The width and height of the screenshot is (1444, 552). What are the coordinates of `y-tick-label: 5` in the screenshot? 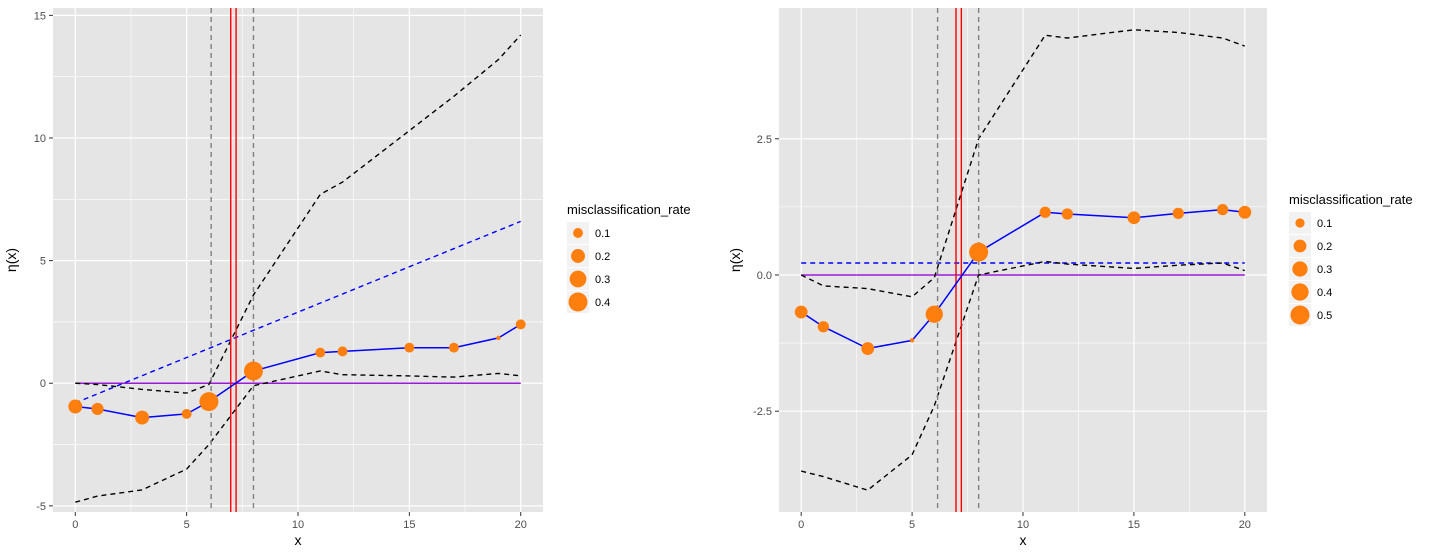 It's located at (43, 262).